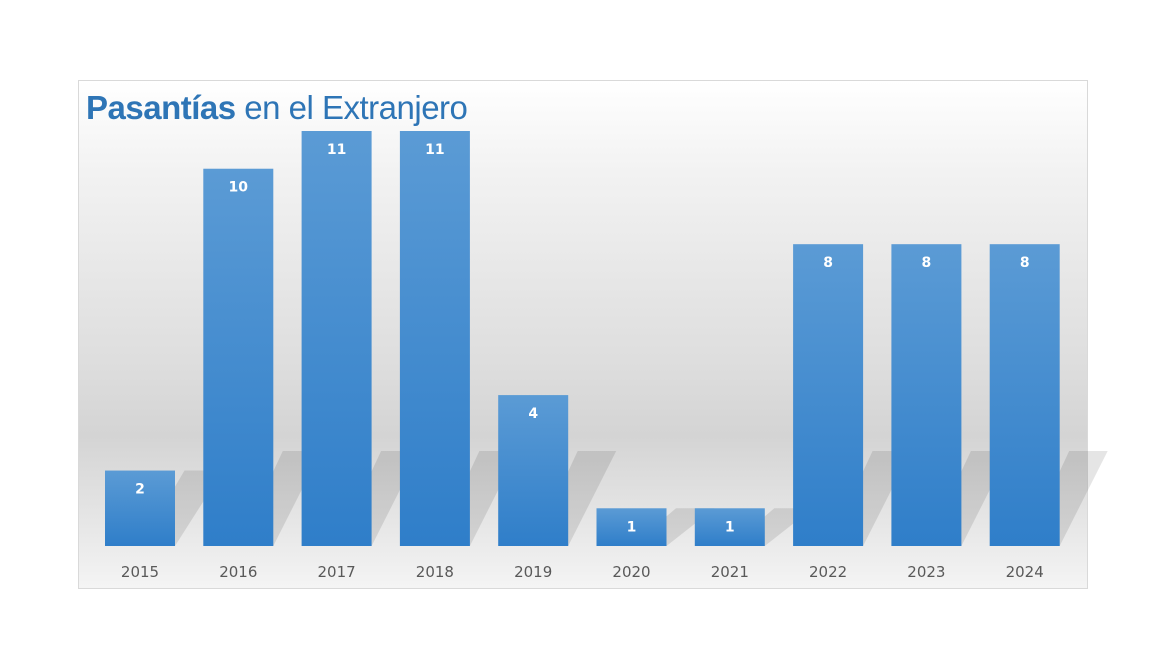 This screenshot has width=1152, height=648. I want to click on x-tick-label: 2016, so click(238, 572).